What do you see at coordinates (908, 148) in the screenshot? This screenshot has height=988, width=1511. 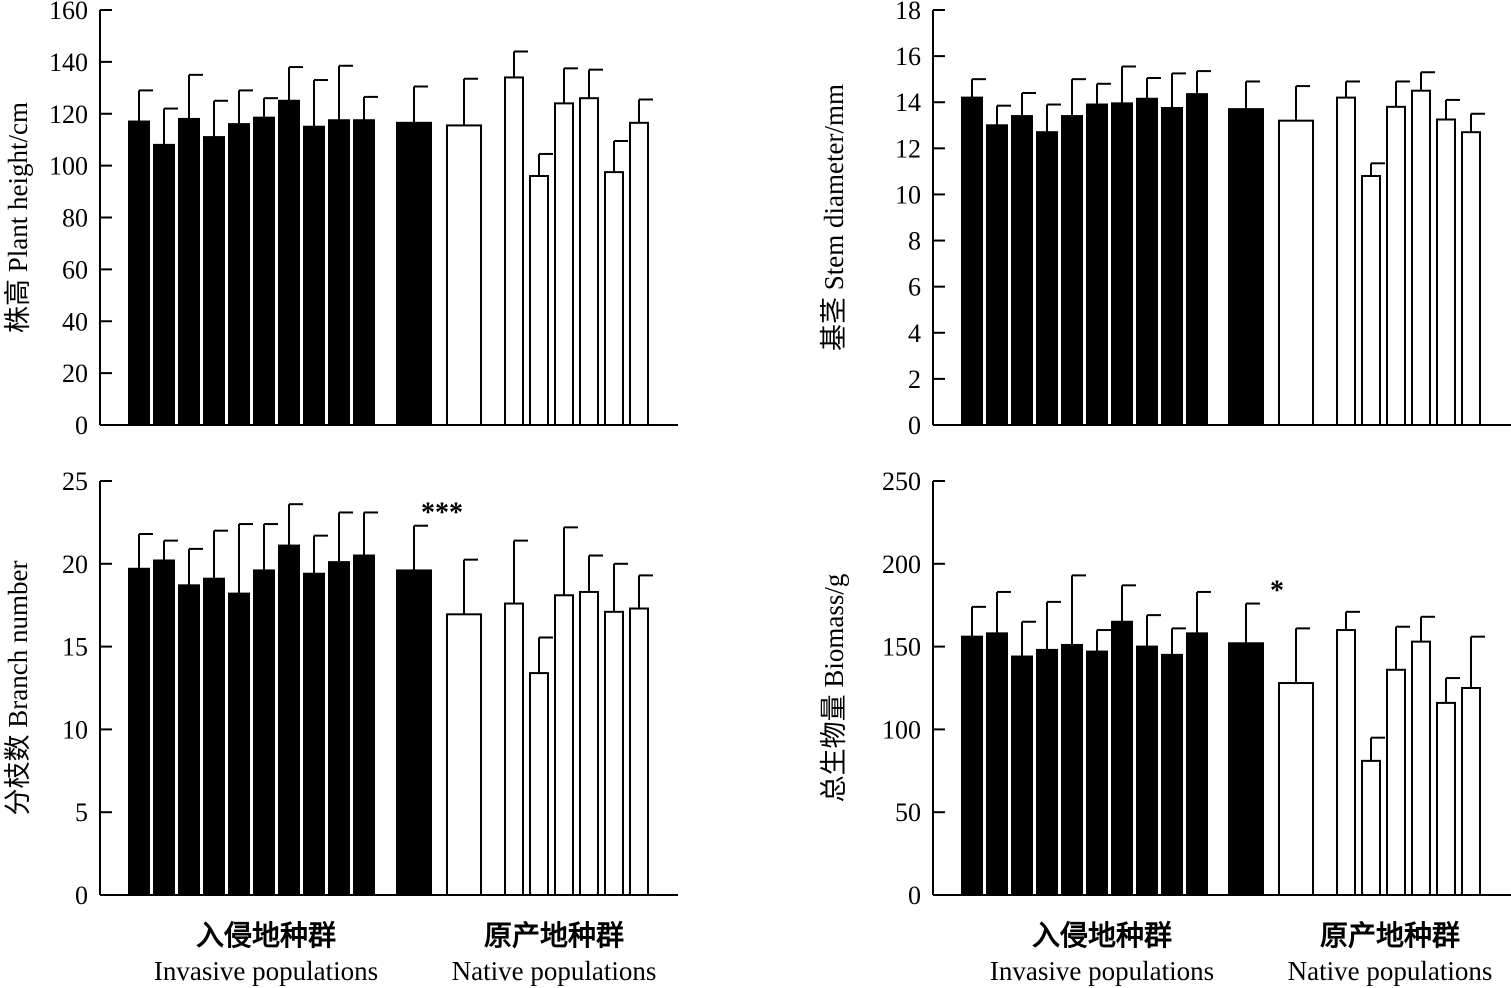 I see `y-tick-label: 12` at bounding box center [908, 148].